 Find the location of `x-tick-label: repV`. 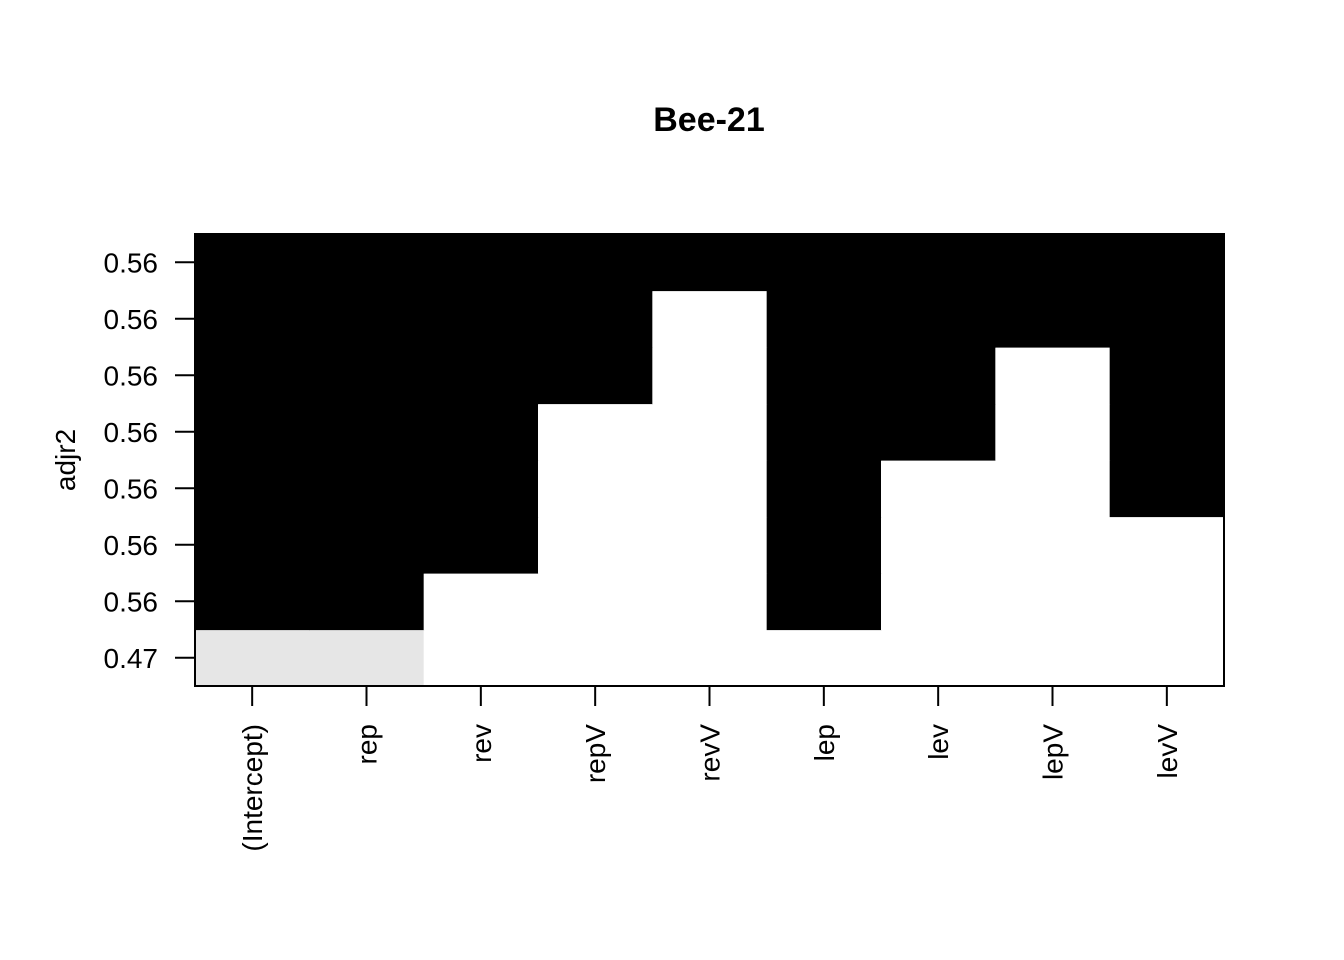

x-tick-label: repV is located at coordinates (595, 753).